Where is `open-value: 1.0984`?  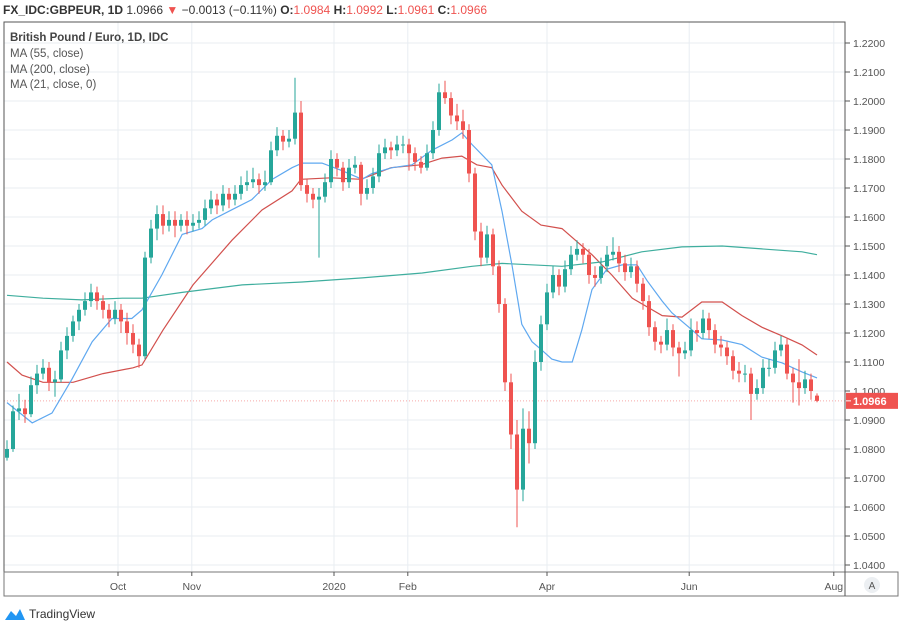 open-value: 1.0984 is located at coordinates (312, 10).